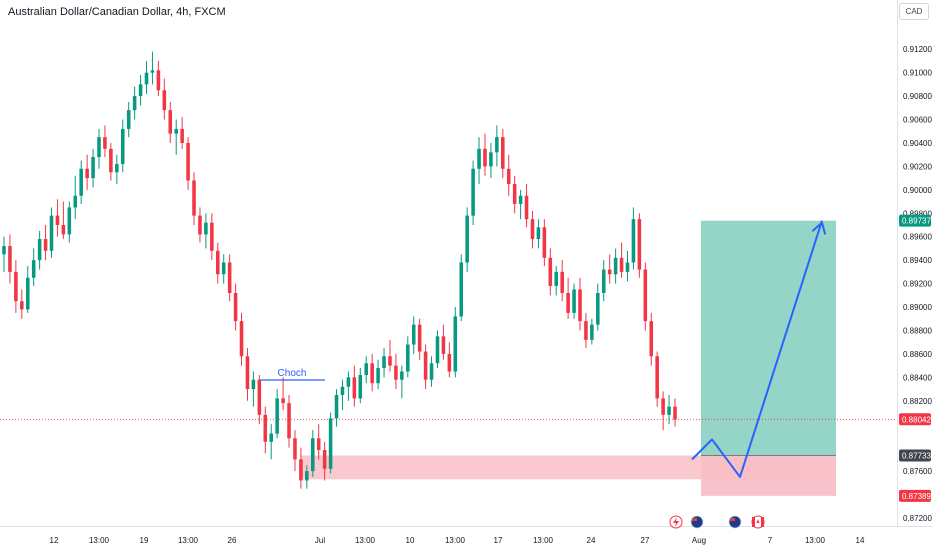 The height and width of the screenshot is (550, 932). Describe the element at coordinates (768, 338) in the screenshot. I see `target-zone` at that location.